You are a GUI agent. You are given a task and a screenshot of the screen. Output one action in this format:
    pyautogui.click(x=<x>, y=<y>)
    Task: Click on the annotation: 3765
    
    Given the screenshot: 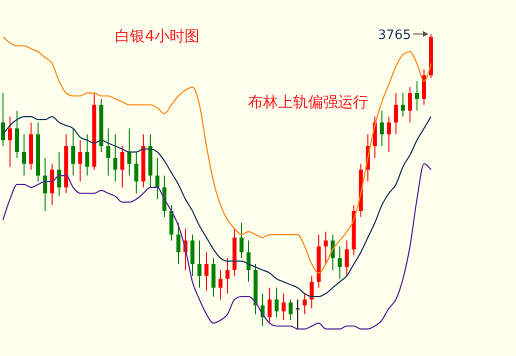 What is the action you would take?
    pyautogui.click(x=394, y=35)
    